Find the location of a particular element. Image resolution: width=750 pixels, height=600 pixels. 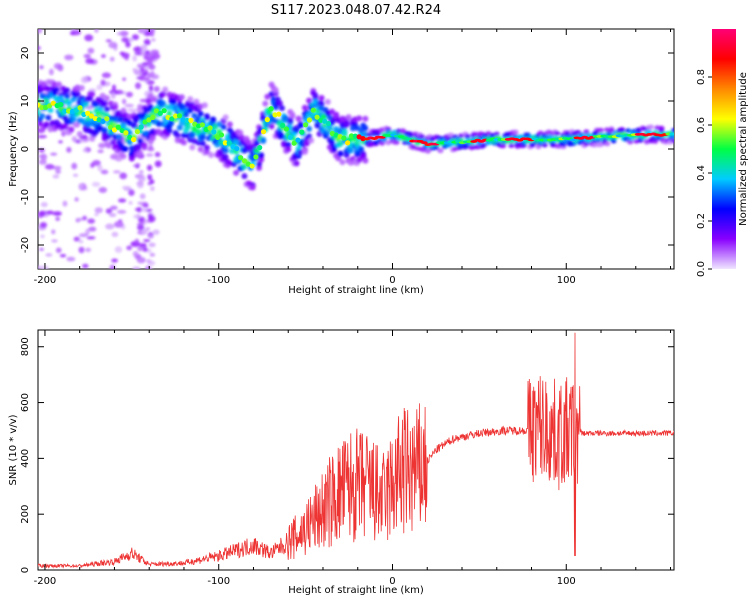

snr-y-label: SNR (10 * v/v) is located at coordinates (13, 449).